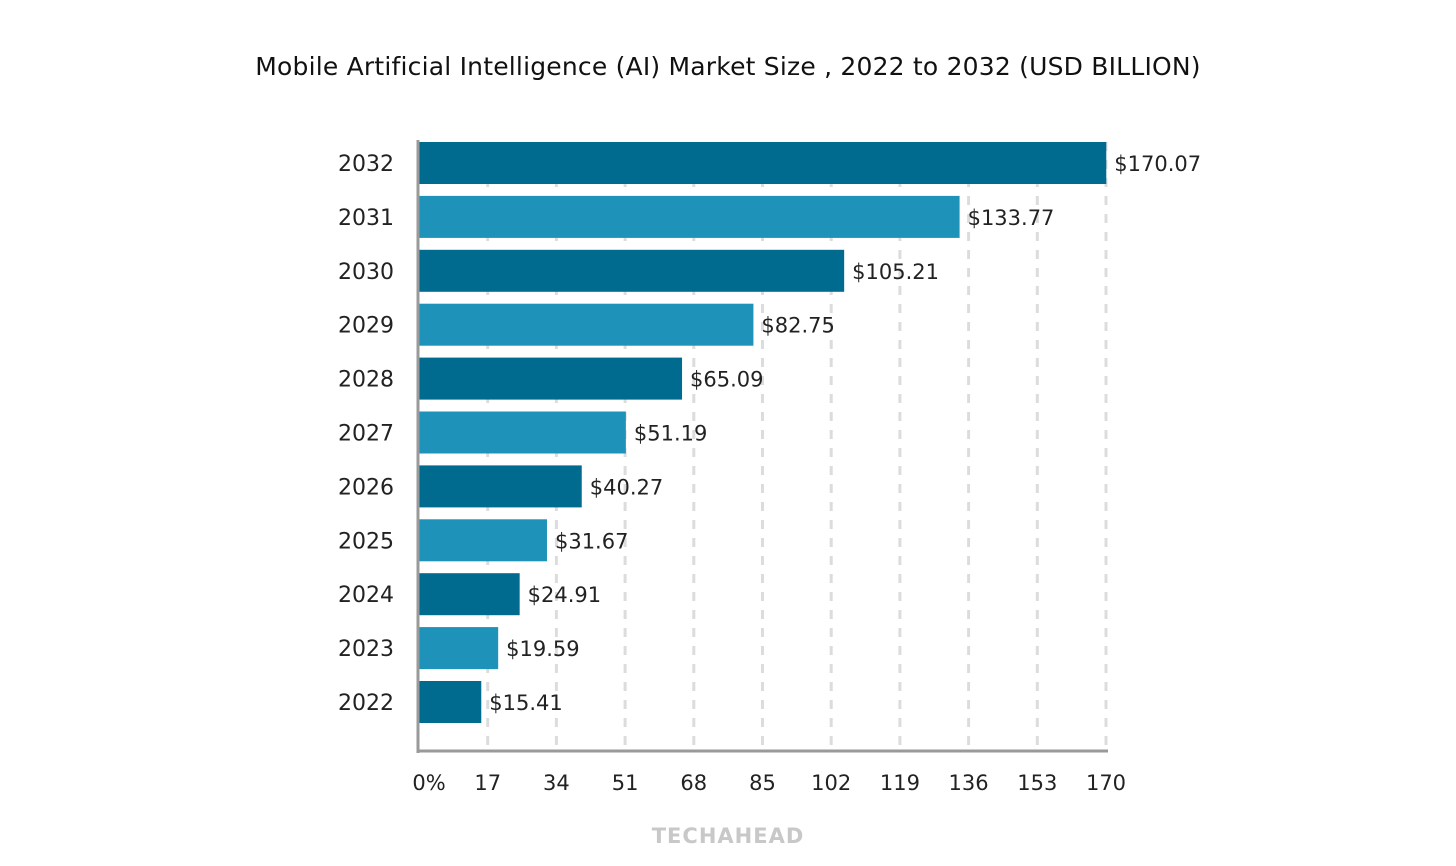 This screenshot has height=866, width=1456. I want to click on value-label: $65.09, so click(726, 380).